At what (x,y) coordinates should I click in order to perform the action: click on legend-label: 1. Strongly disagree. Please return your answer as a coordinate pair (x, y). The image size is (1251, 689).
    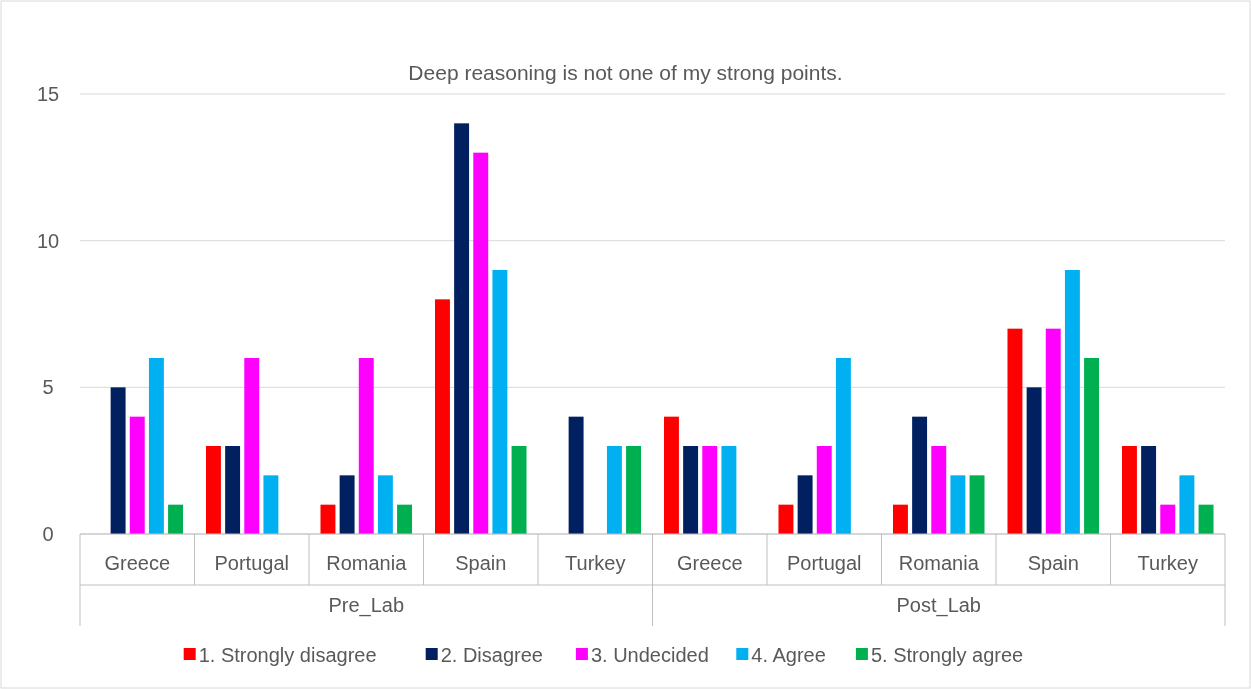
    Looking at the image, I should click on (287, 655).